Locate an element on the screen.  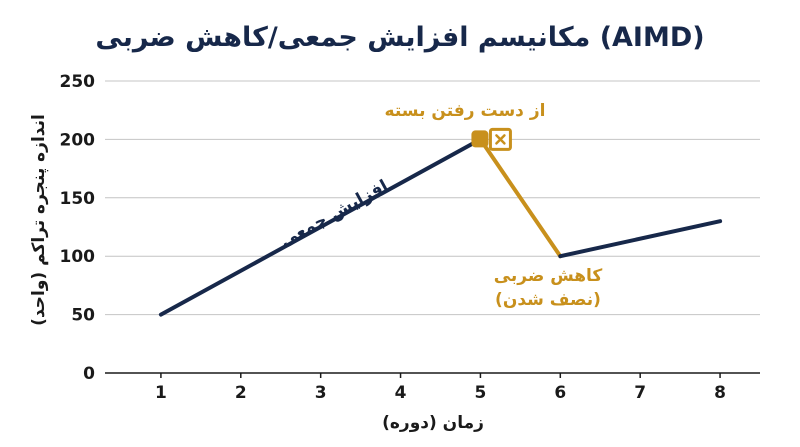
x-tick-label-6: 6 is located at coordinates (560, 393).